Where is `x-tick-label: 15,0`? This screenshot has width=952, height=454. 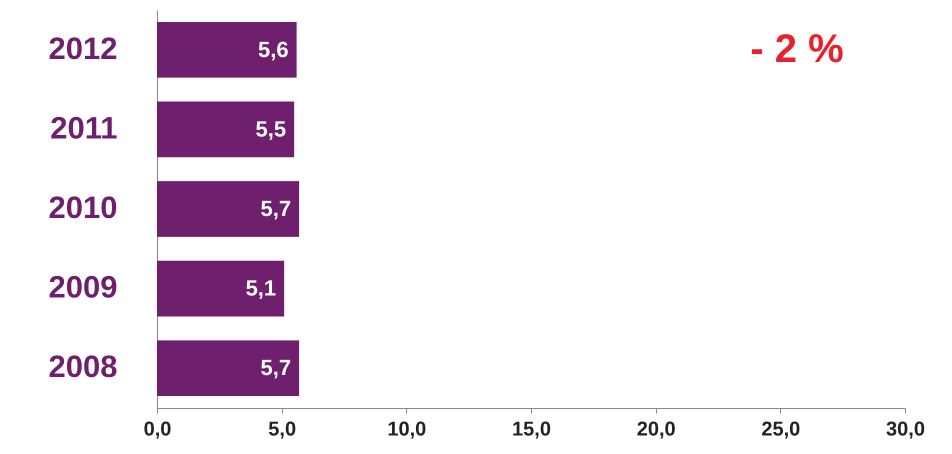
x-tick-label: 15,0 is located at coordinates (531, 429).